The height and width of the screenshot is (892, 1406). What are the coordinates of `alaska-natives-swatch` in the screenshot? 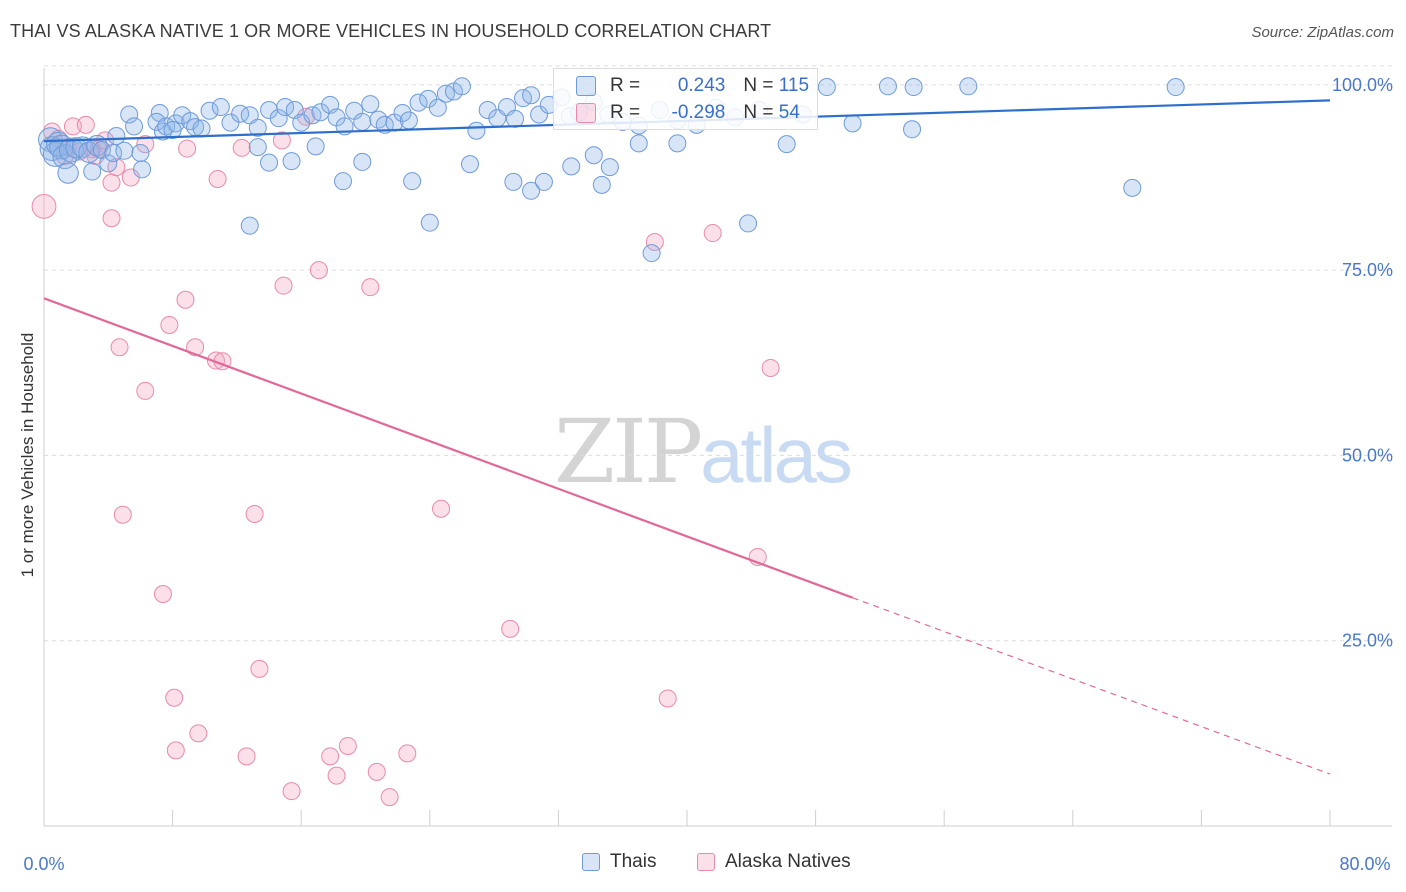 It's located at (586, 113).